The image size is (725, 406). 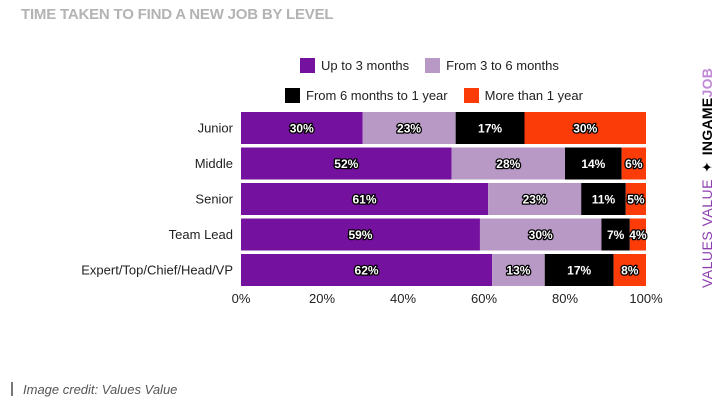 I want to click on data-label: 4%, so click(x=638, y=235).